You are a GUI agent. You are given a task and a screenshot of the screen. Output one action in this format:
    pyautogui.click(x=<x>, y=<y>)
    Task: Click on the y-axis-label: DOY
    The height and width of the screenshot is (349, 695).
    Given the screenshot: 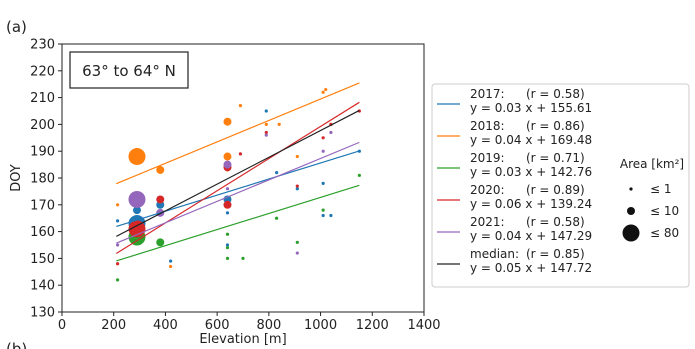 What is the action you would take?
    pyautogui.click(x=16, y=178)
    